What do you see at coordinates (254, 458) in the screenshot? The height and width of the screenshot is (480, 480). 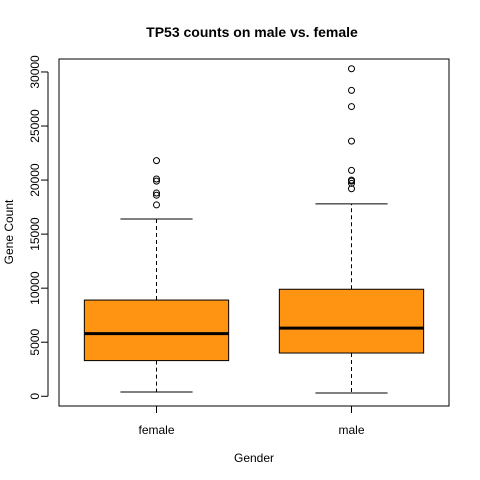 I see `x-axis-label: Gender` at bounding box center [254, 458].